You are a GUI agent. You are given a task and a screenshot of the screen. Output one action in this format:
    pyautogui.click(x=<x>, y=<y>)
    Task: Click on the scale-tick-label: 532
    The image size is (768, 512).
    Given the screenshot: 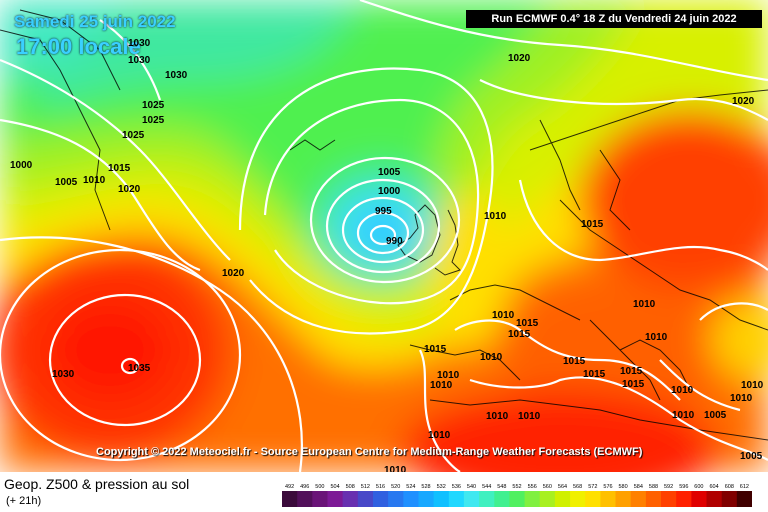 What is the action you would take?
    pyautogui.click(x=441, y=487)
    